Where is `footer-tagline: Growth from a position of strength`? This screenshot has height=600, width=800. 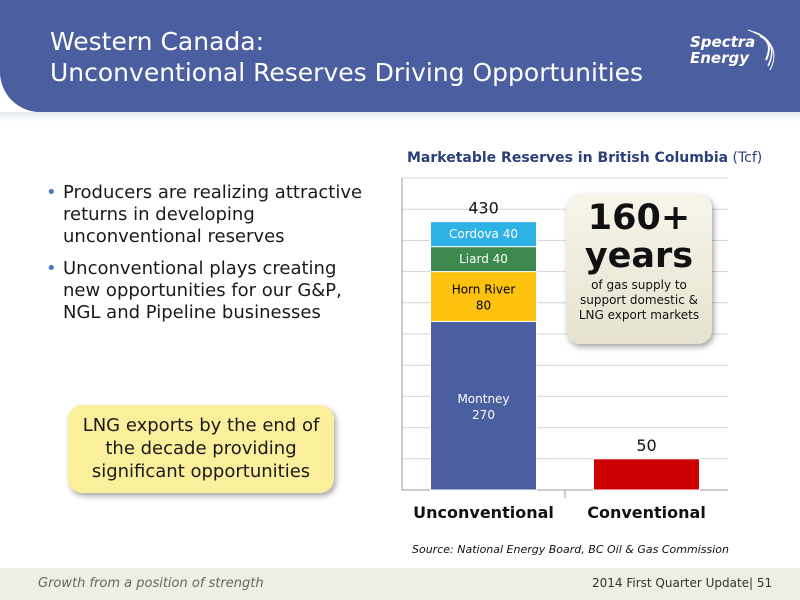
footer-tagline: Growth from a position of strength is located at coordinates (151, 583).